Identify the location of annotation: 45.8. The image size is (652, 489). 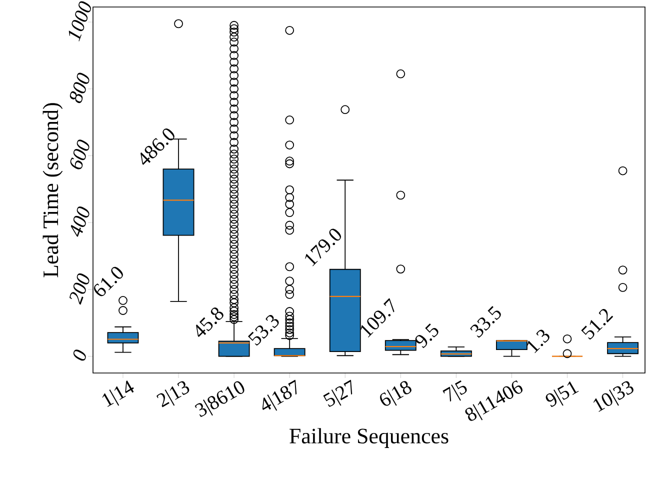
(210, 322).